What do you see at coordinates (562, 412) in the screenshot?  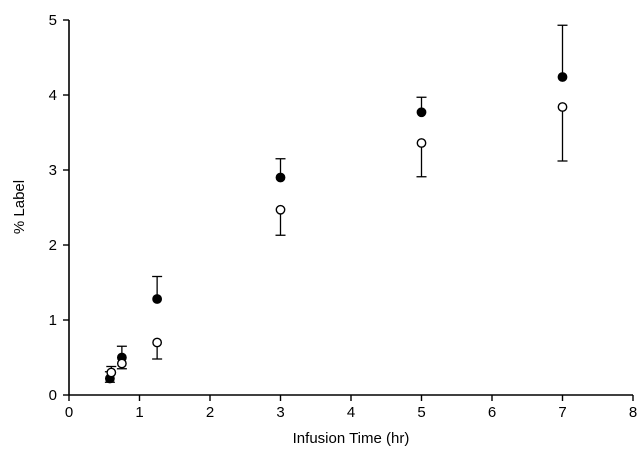 I see `x-tick-label: 7` at bounding box center [562, 412].